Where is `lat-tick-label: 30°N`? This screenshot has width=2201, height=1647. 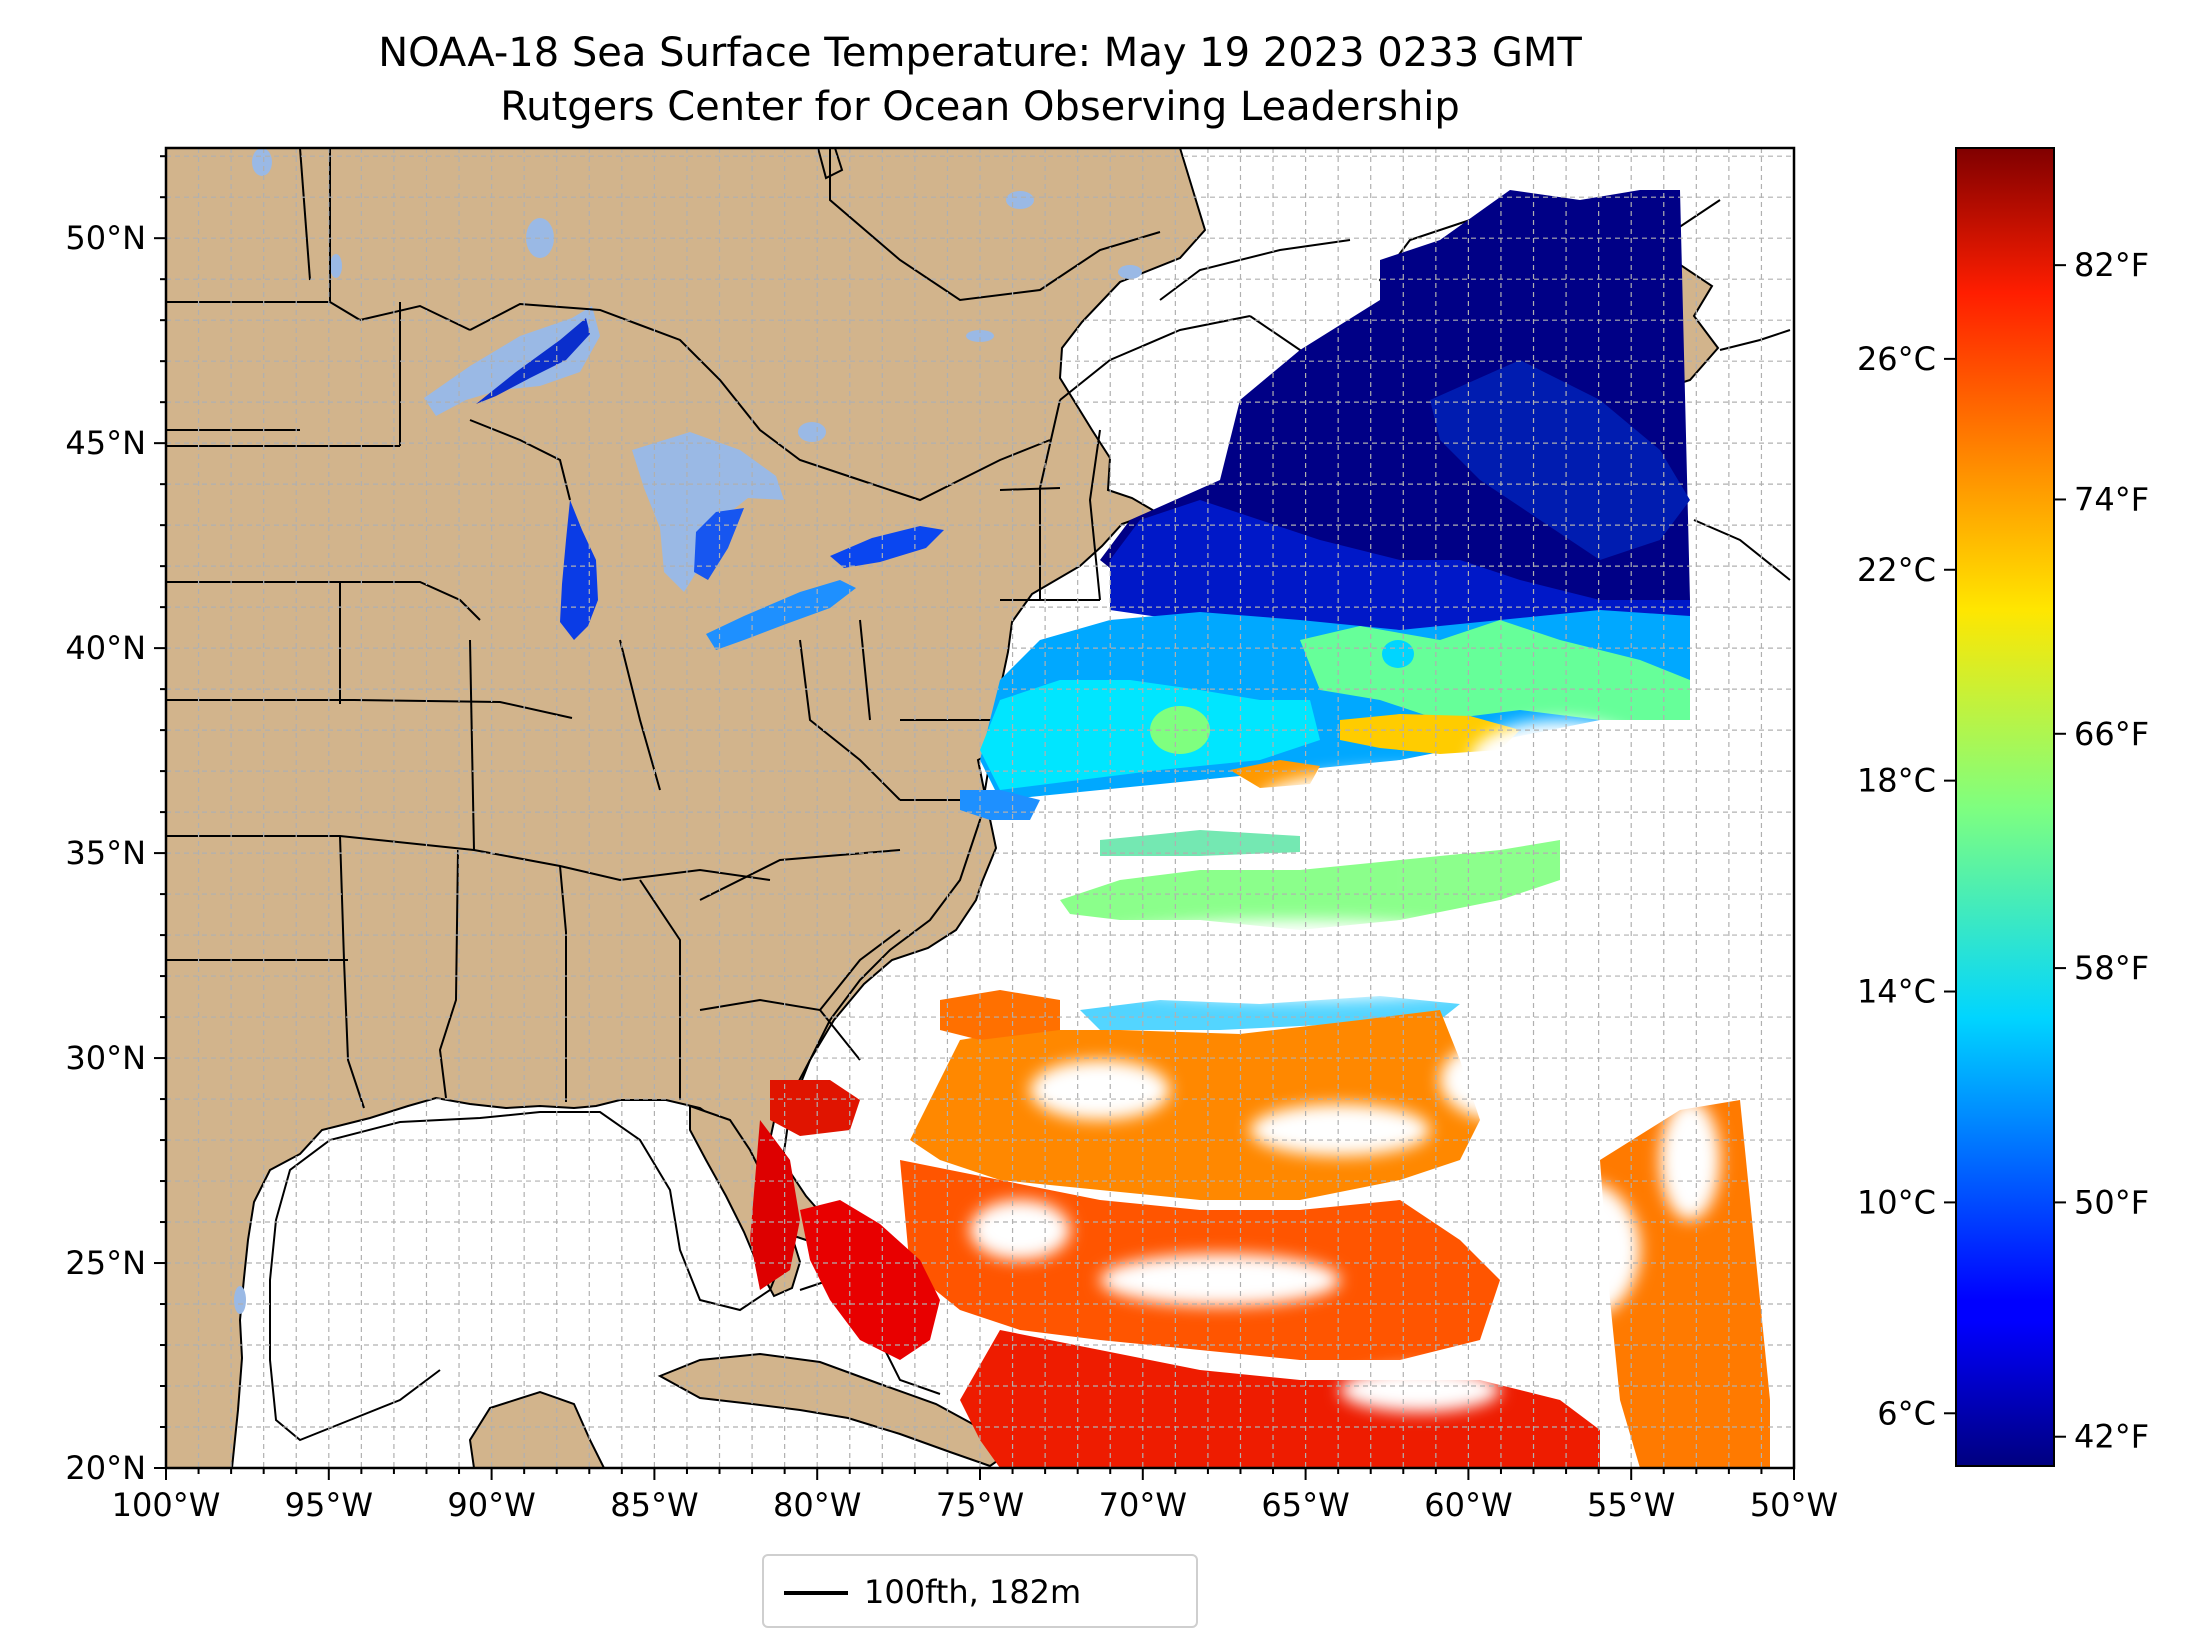
lat-tick-label: 30°N is located at coordinates (105, 1058).